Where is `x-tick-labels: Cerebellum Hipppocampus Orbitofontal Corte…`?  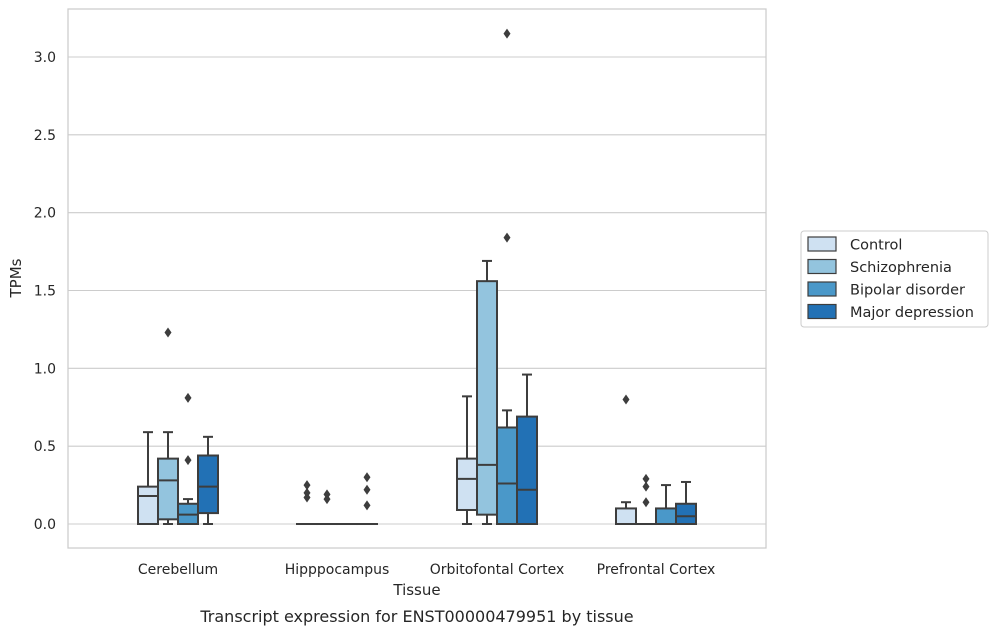 x-tick-labels: Cerebellum Hipppocampus Orbitofontal Corte… is located at coordinates (426, 570).